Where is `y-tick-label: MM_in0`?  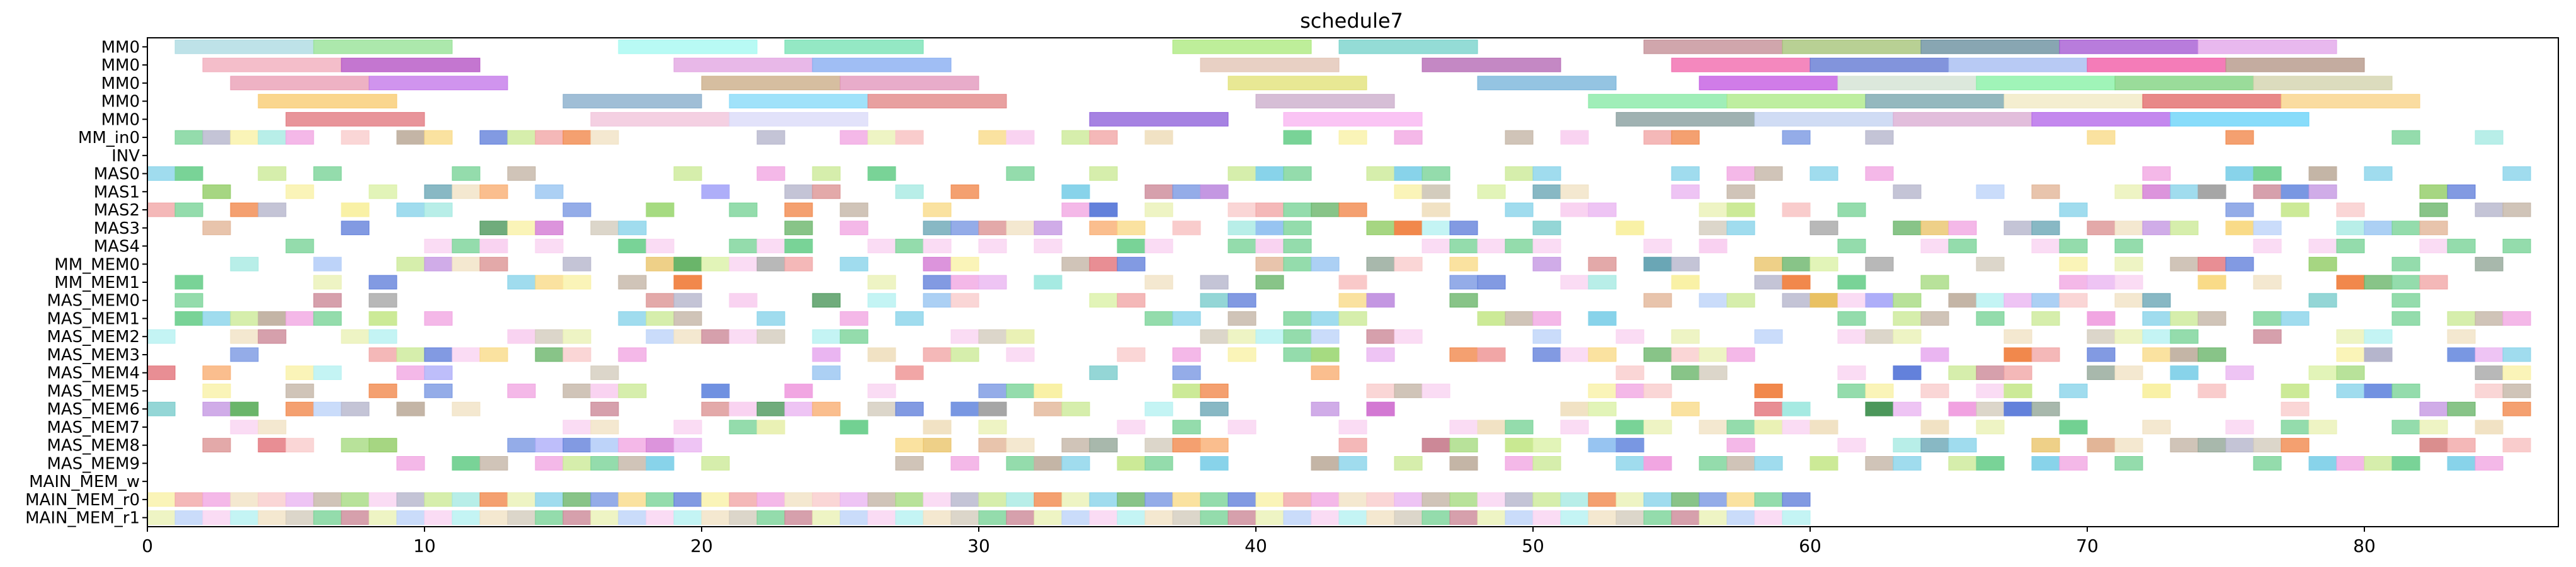
y-tick-label: MM_in0 is located at coordinates (109, 138).